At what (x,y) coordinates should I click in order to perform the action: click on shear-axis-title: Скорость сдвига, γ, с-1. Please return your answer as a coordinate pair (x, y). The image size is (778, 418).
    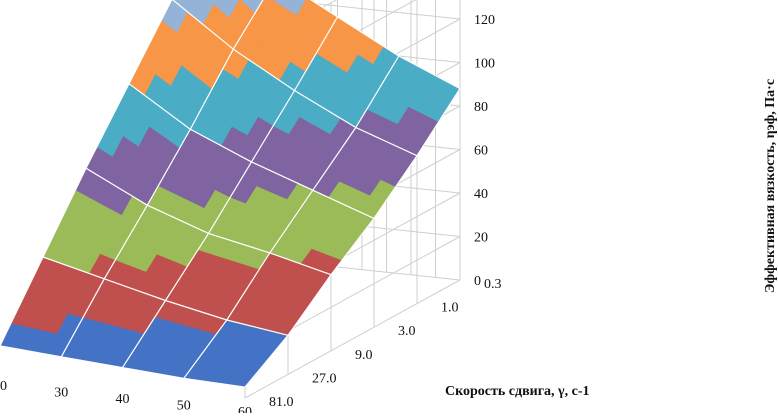
    Looking at the image, I should click on (517, 391).